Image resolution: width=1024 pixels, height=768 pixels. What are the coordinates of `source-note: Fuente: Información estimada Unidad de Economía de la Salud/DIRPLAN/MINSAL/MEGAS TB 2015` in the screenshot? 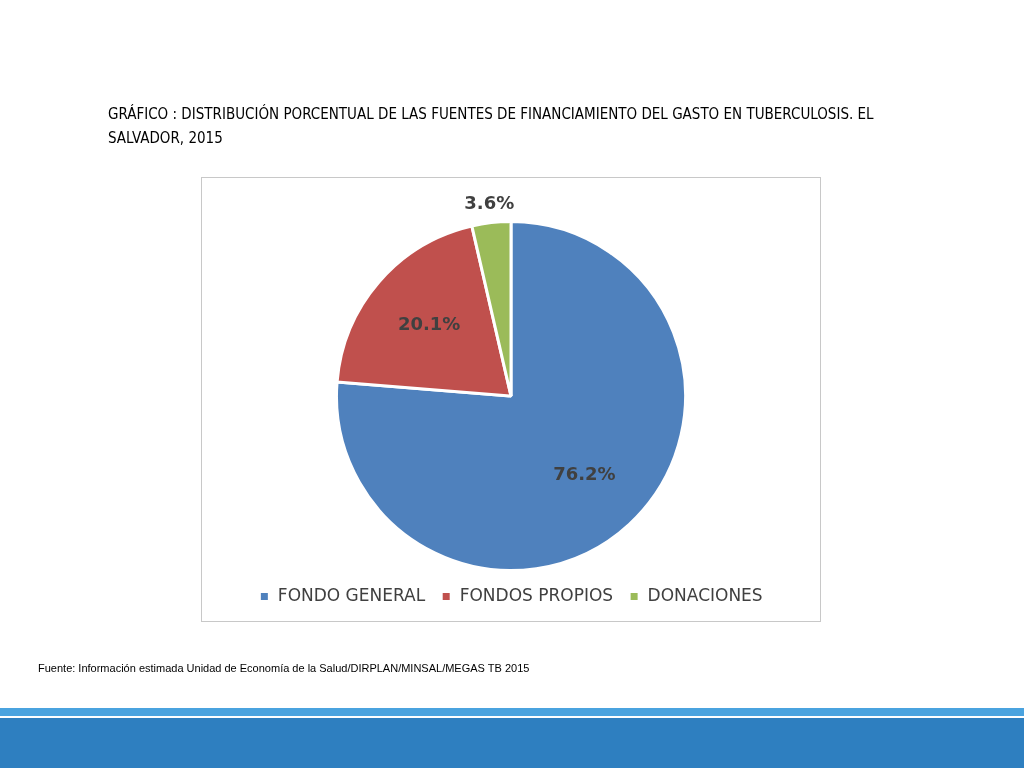 It's located at (284, 668).